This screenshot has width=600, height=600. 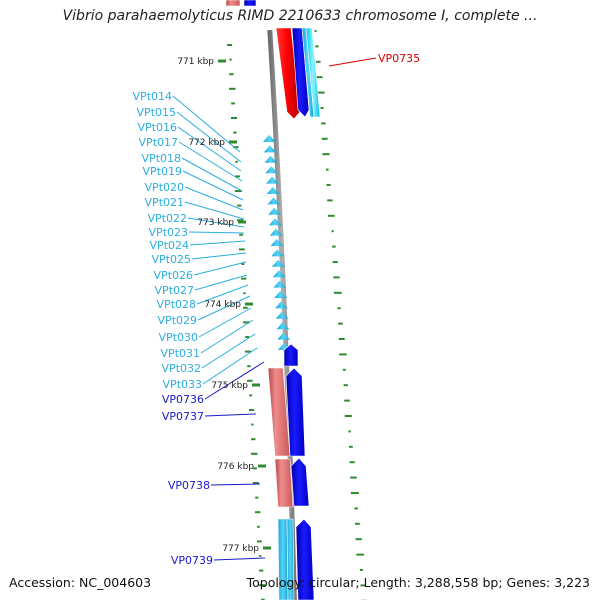 I want to click on feature-label-vpt032: VPt032, so click(x=181, y=368).